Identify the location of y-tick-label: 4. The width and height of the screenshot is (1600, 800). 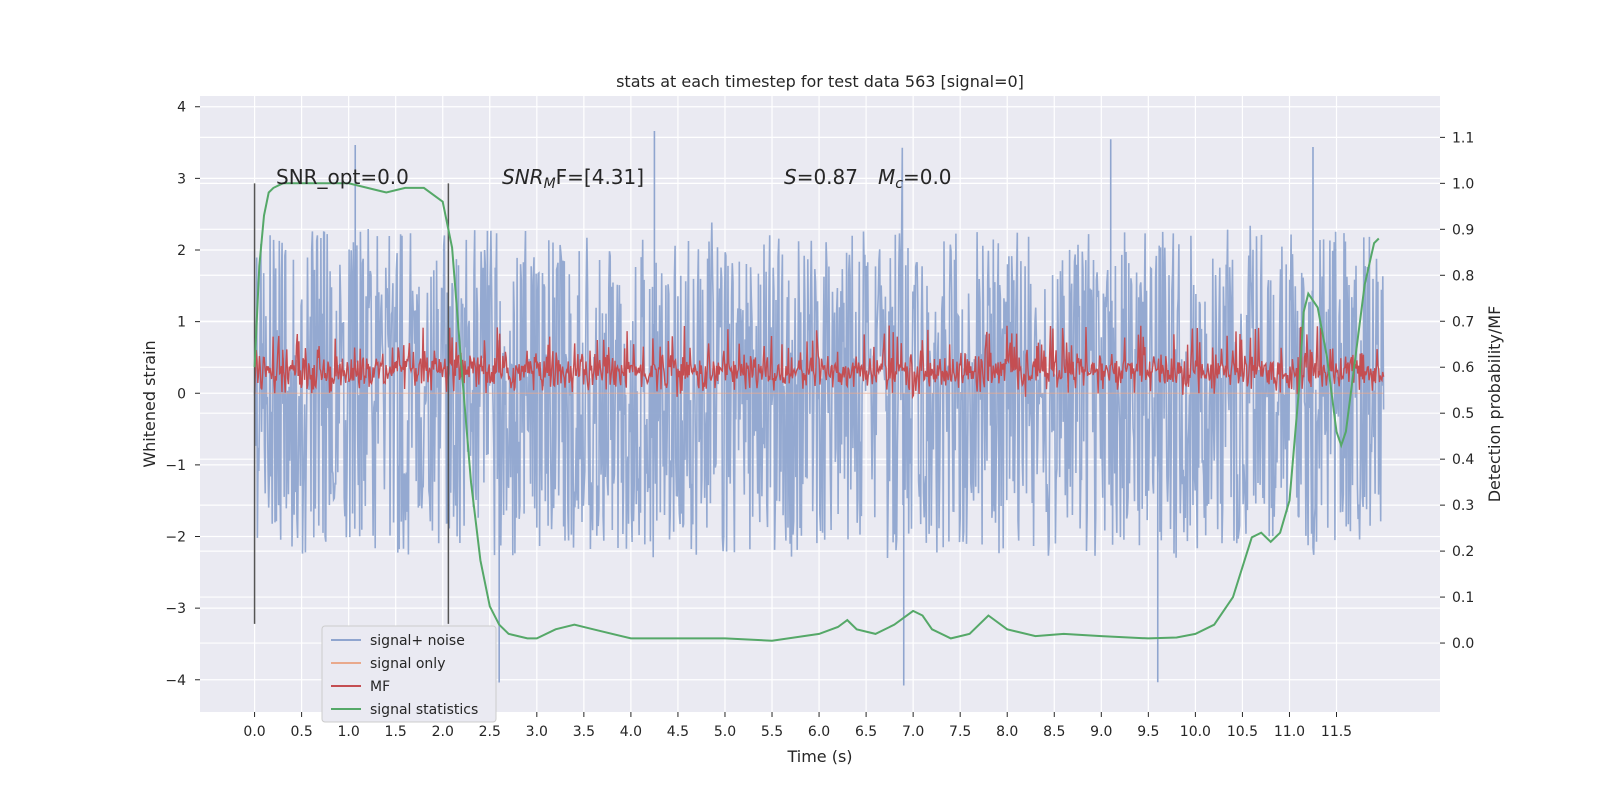
(181, 108).